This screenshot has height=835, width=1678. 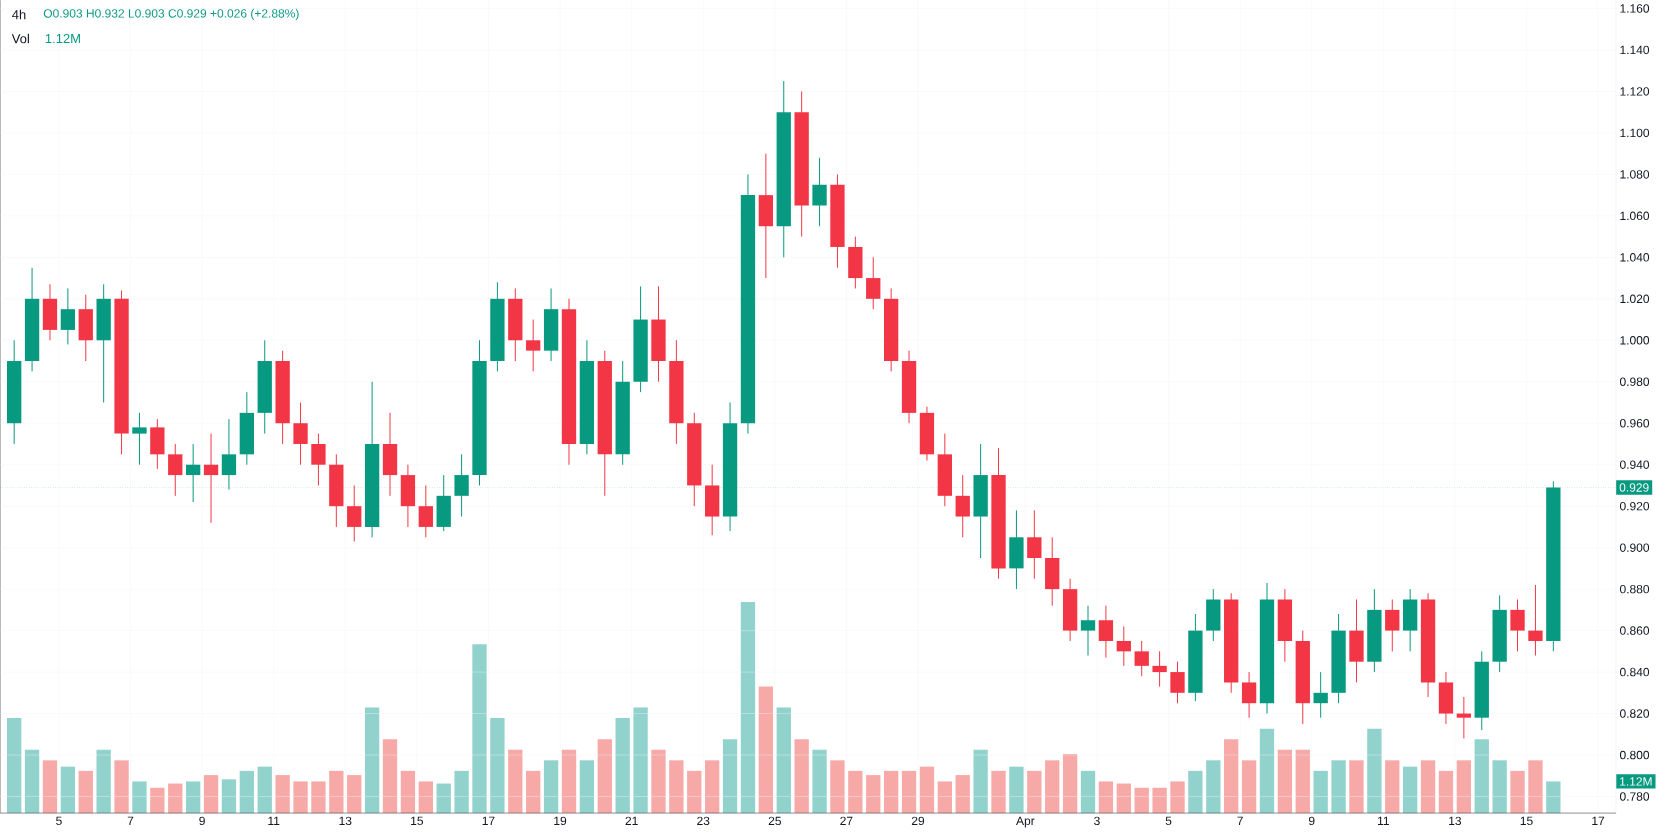 What do you see at coordinates (918, 821) in the screenshot?
I see `x-tick-label: 29` at bounding box center [918, 821].